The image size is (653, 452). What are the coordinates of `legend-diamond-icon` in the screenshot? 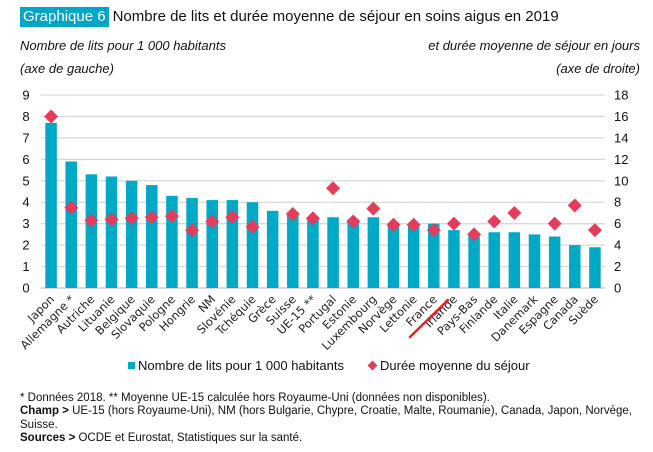 It's located at (372, 365).